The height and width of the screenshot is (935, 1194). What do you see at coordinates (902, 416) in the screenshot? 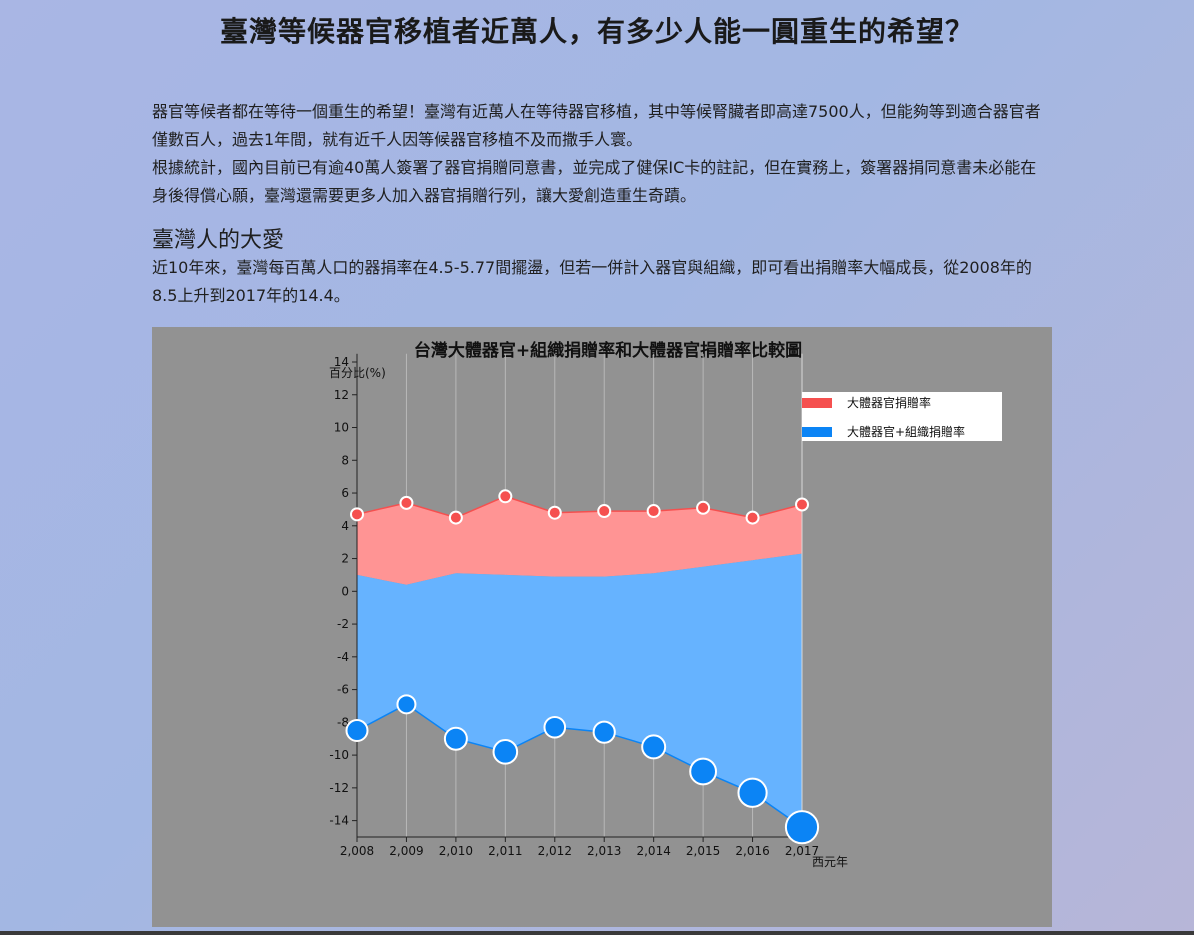
I see `legend-box` at bounding box center [902, 416].